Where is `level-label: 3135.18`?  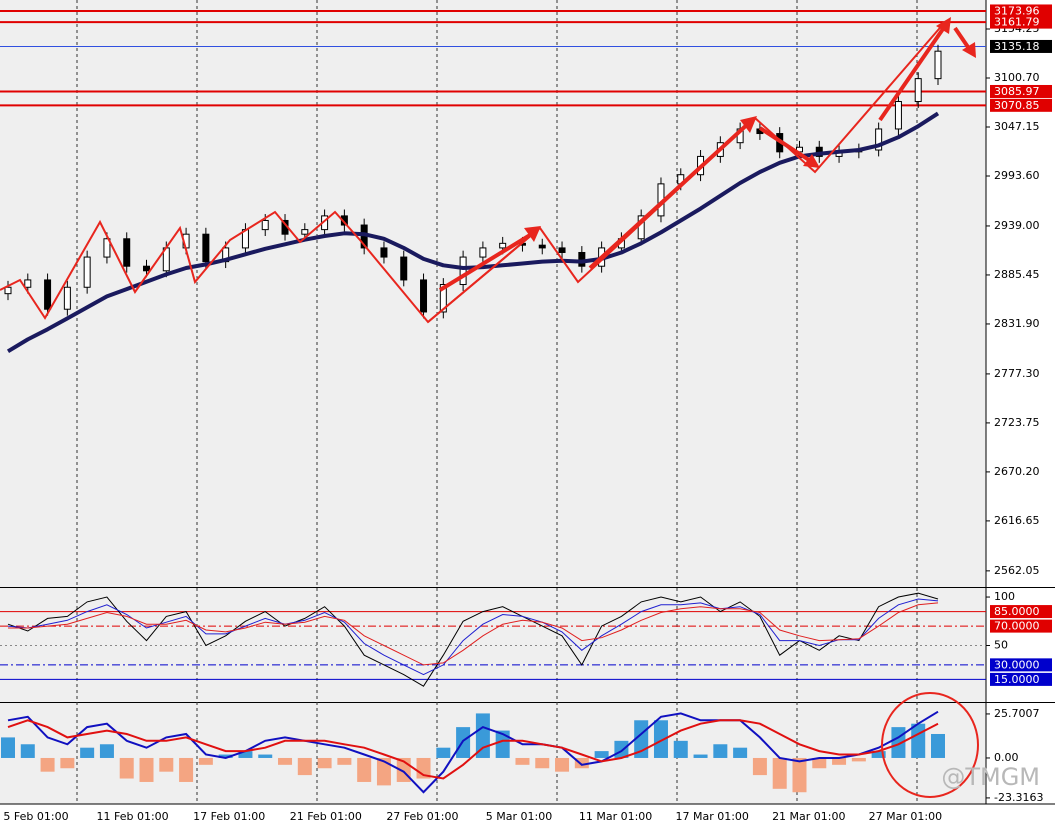
level-label: 3135.18 is located at coordinates (1017, 46).